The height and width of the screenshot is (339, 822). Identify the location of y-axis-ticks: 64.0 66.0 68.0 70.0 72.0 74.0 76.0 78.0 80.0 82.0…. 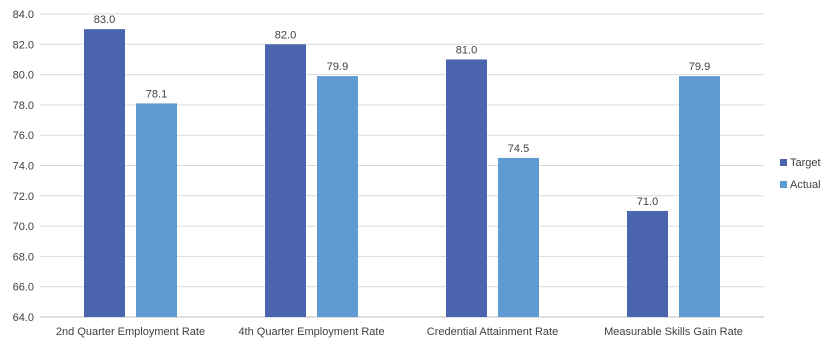
(23, 166).